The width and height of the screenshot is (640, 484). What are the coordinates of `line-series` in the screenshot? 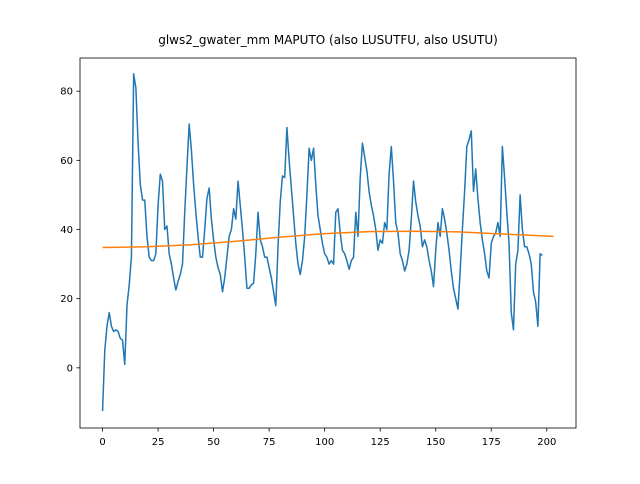 It's located at (328, 239).